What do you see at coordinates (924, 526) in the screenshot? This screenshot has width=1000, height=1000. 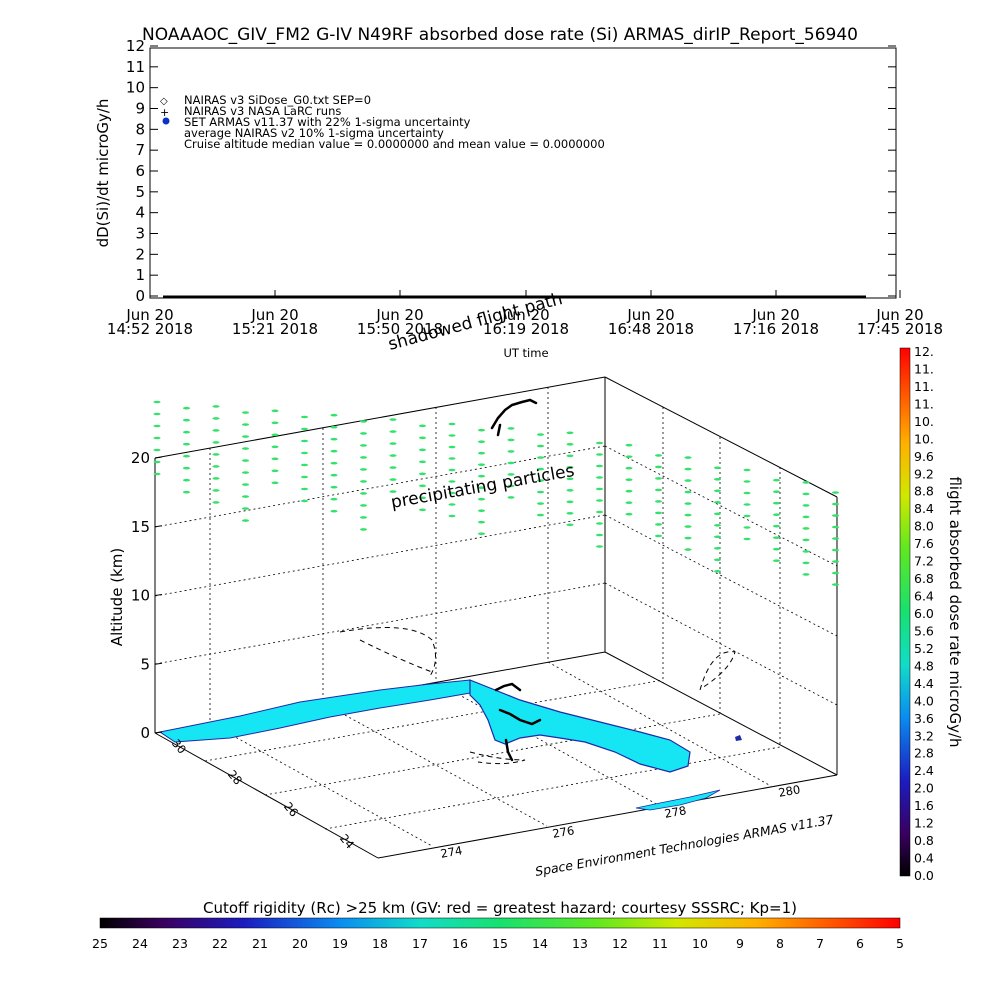 I see `right-colorbar-tick-label: 8.0` at bounding box center [924, 526].